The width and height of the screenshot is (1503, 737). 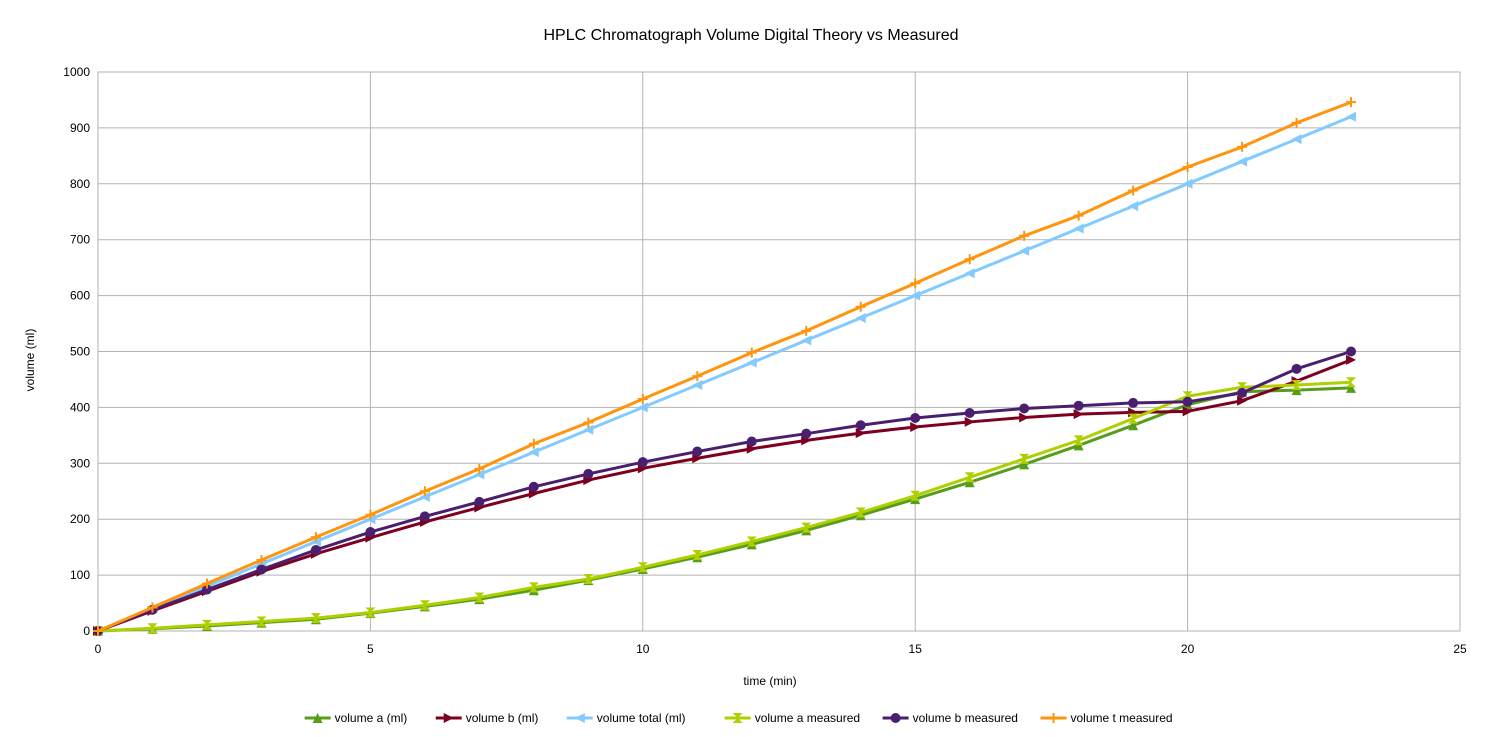 I want to click on legend-item-3: volume a measured, so click(x=792, y=718).